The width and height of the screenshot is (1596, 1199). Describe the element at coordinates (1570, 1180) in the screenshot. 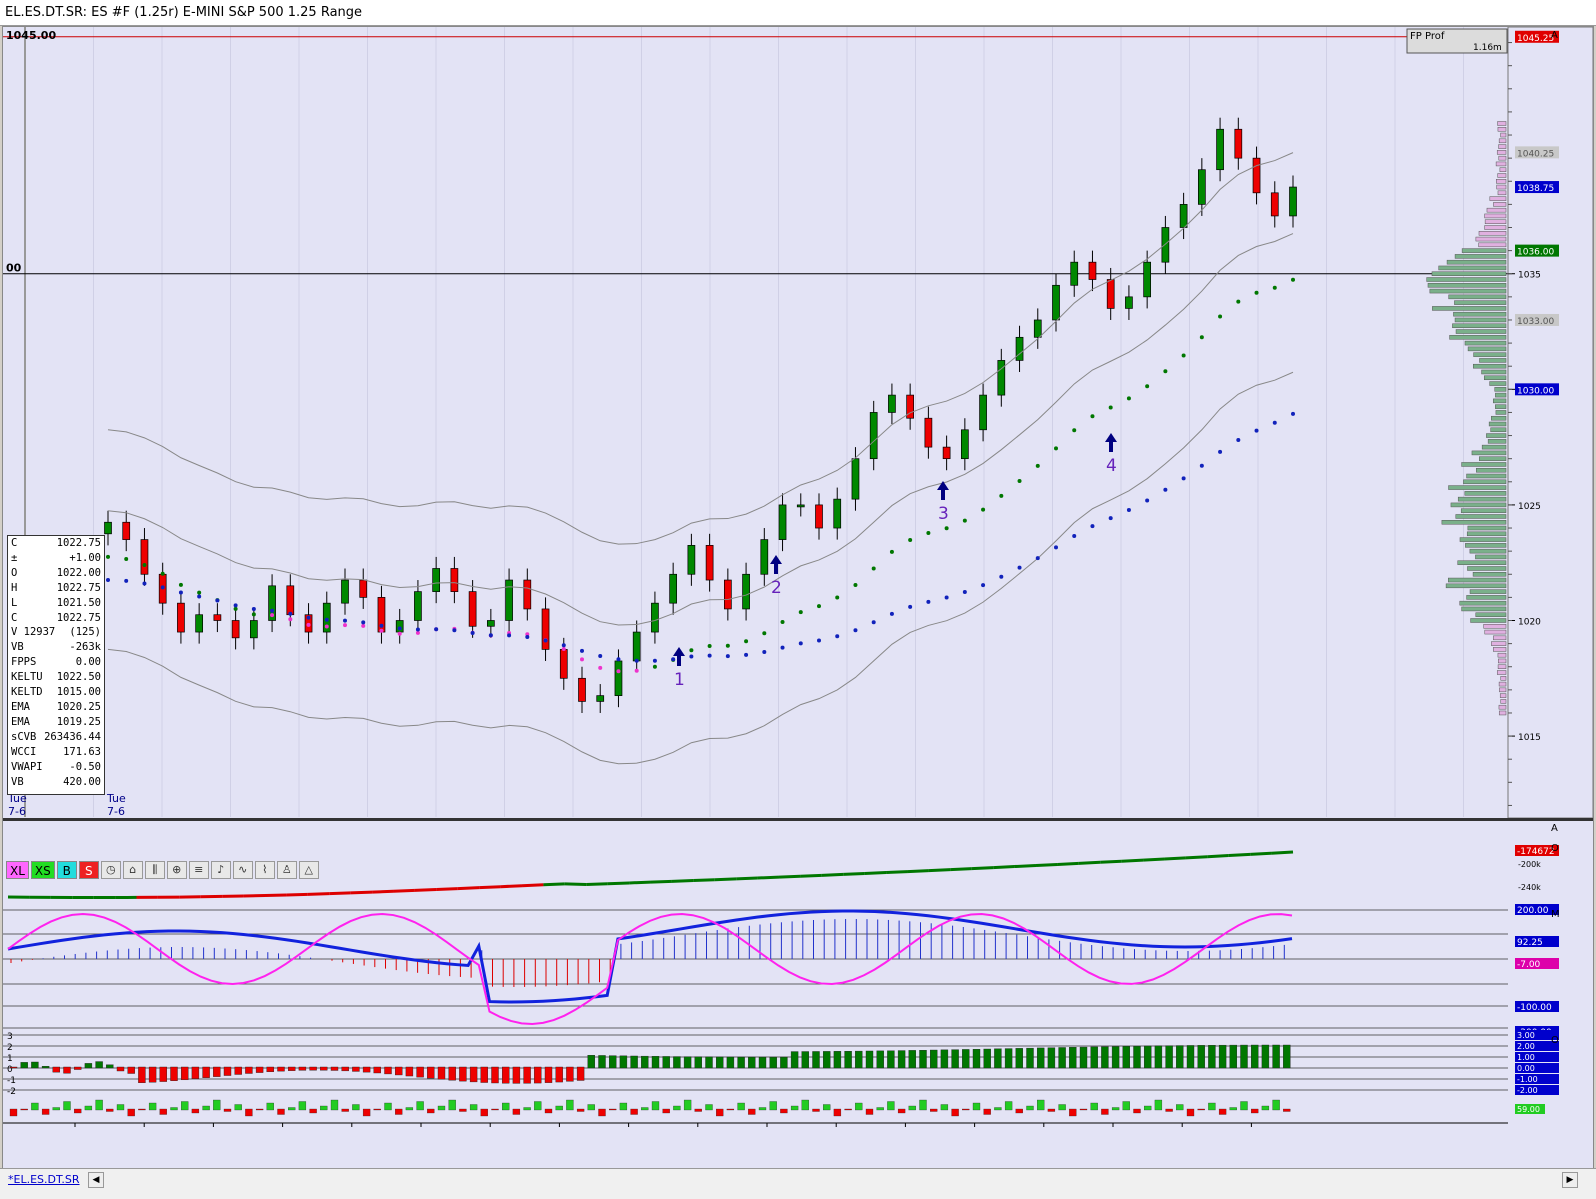

I see `scroll-right-icon: ▶` at that location.